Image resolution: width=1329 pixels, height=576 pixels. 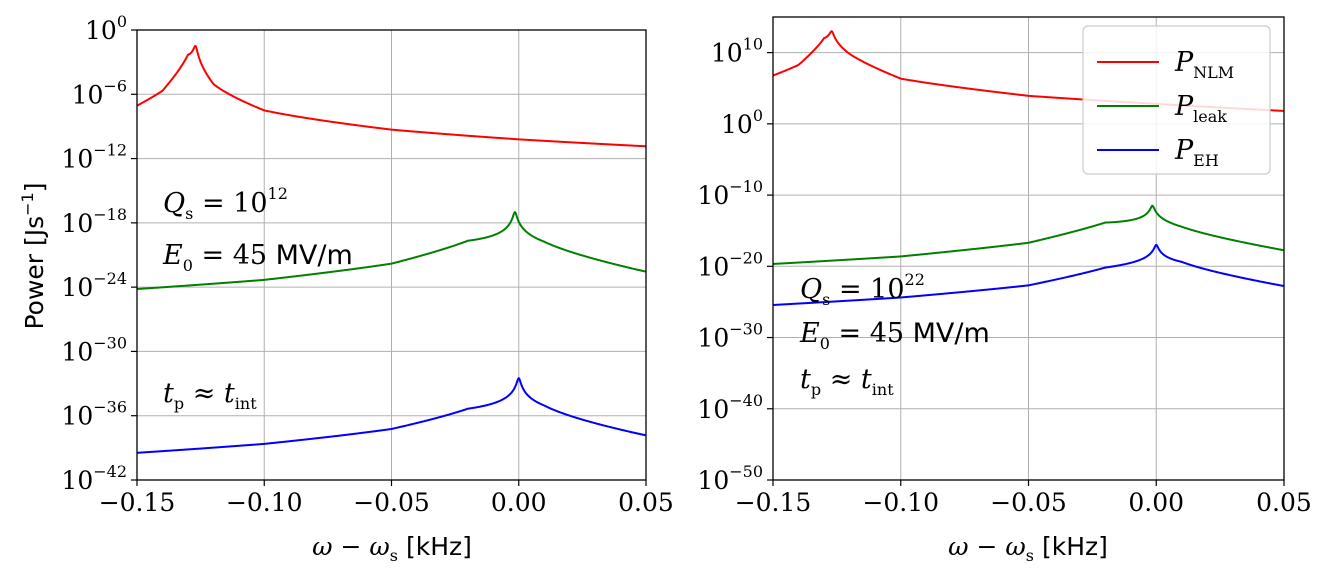 What do you see at coordinates (1204, 64) in the screenshot?
I see `legend-entry: PNLM` at bounding box center [1204, 64].